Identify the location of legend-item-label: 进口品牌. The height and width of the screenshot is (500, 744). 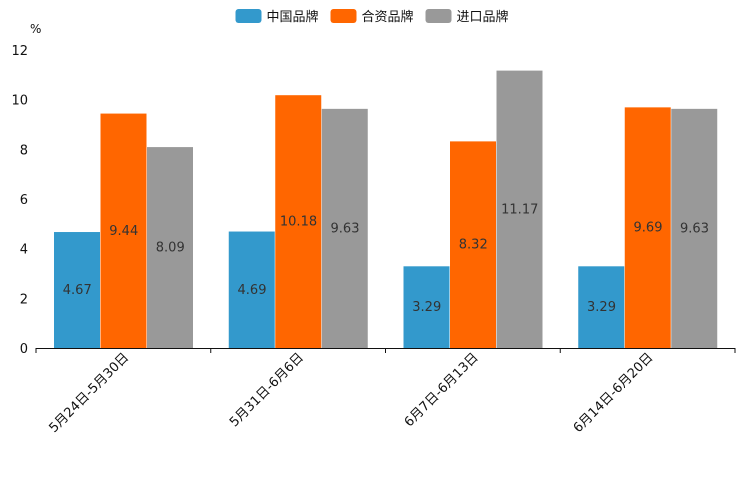
(483, 17).